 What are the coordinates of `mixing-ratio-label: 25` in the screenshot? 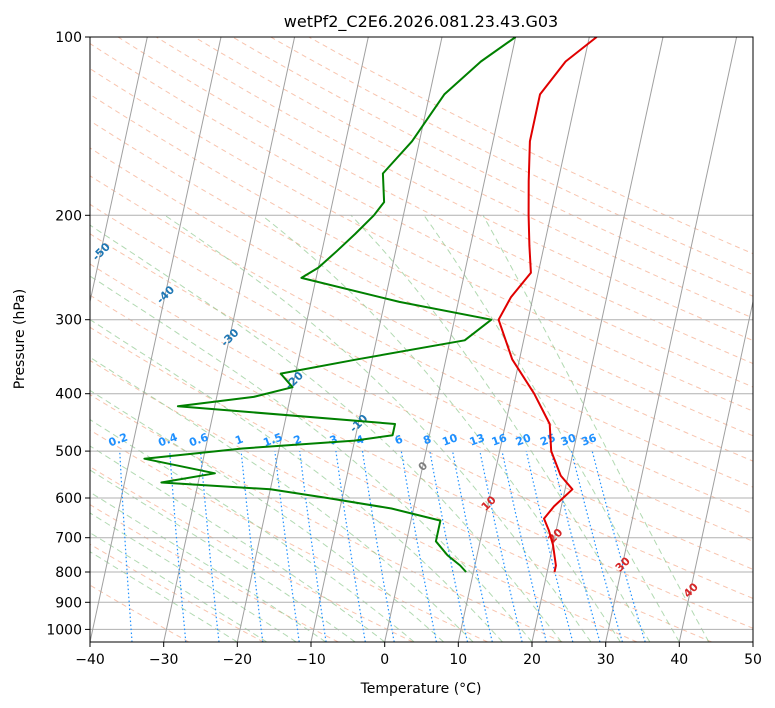 It's located at (547, 439).